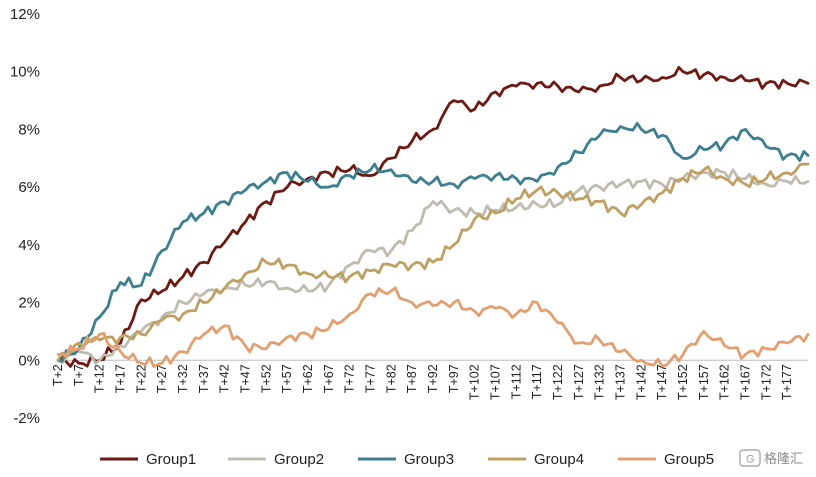  What do you see at coordinates (641, 382) in the screenshot?
I see `x-tick-label: T+142` at bounding box center [641, 382].